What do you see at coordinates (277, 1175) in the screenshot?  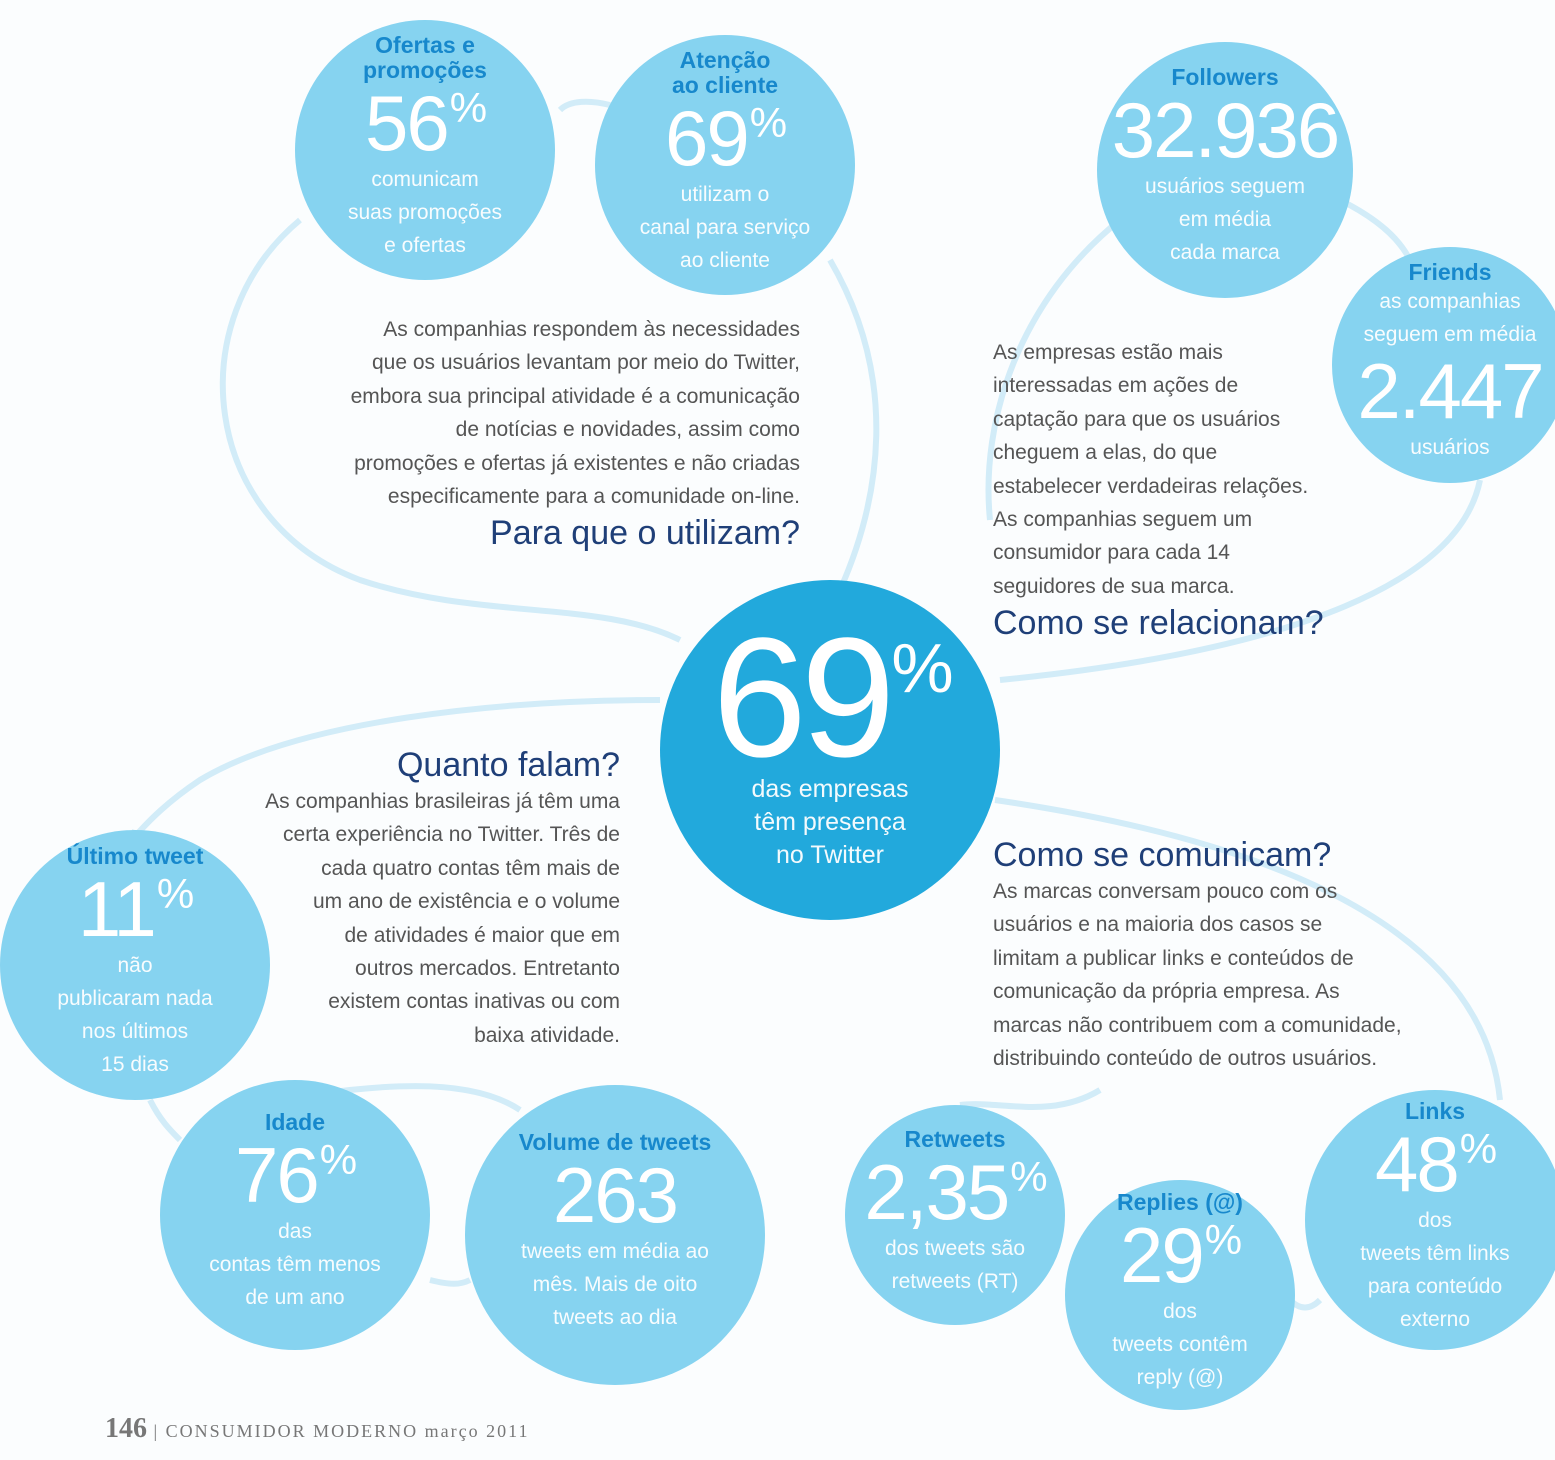 I see `value-number: 76` at bounding box center [277, 1175].